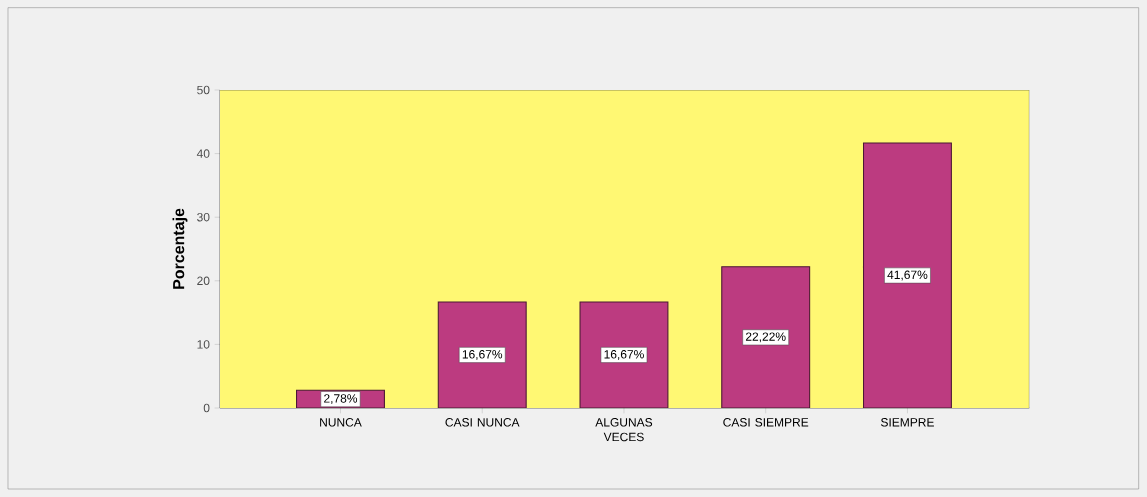 This screenshot has height=497, width=1147. What do you see at coordinates (203, 281) in the screenshot?
I see `y-tick-label: 20` at bounding box center [203, 281].